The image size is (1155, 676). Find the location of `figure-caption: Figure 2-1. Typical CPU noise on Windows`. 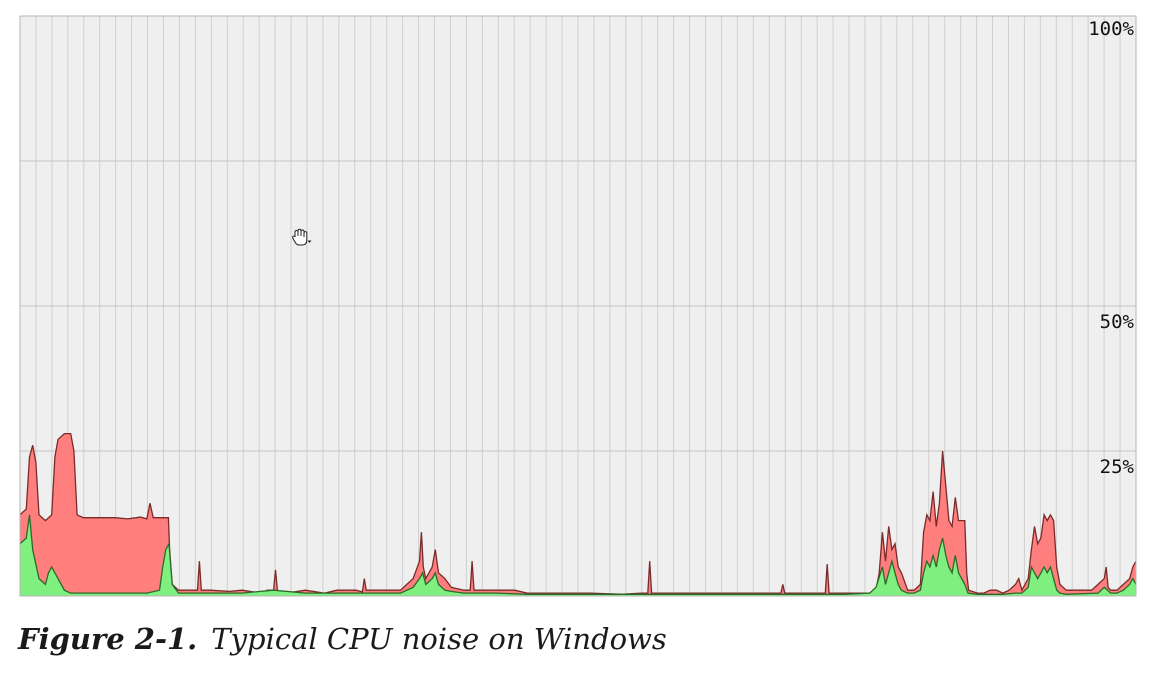

figure-caption: Figure 2-1. Typical CPU noise on Windows is located at coordinates (342, 639).